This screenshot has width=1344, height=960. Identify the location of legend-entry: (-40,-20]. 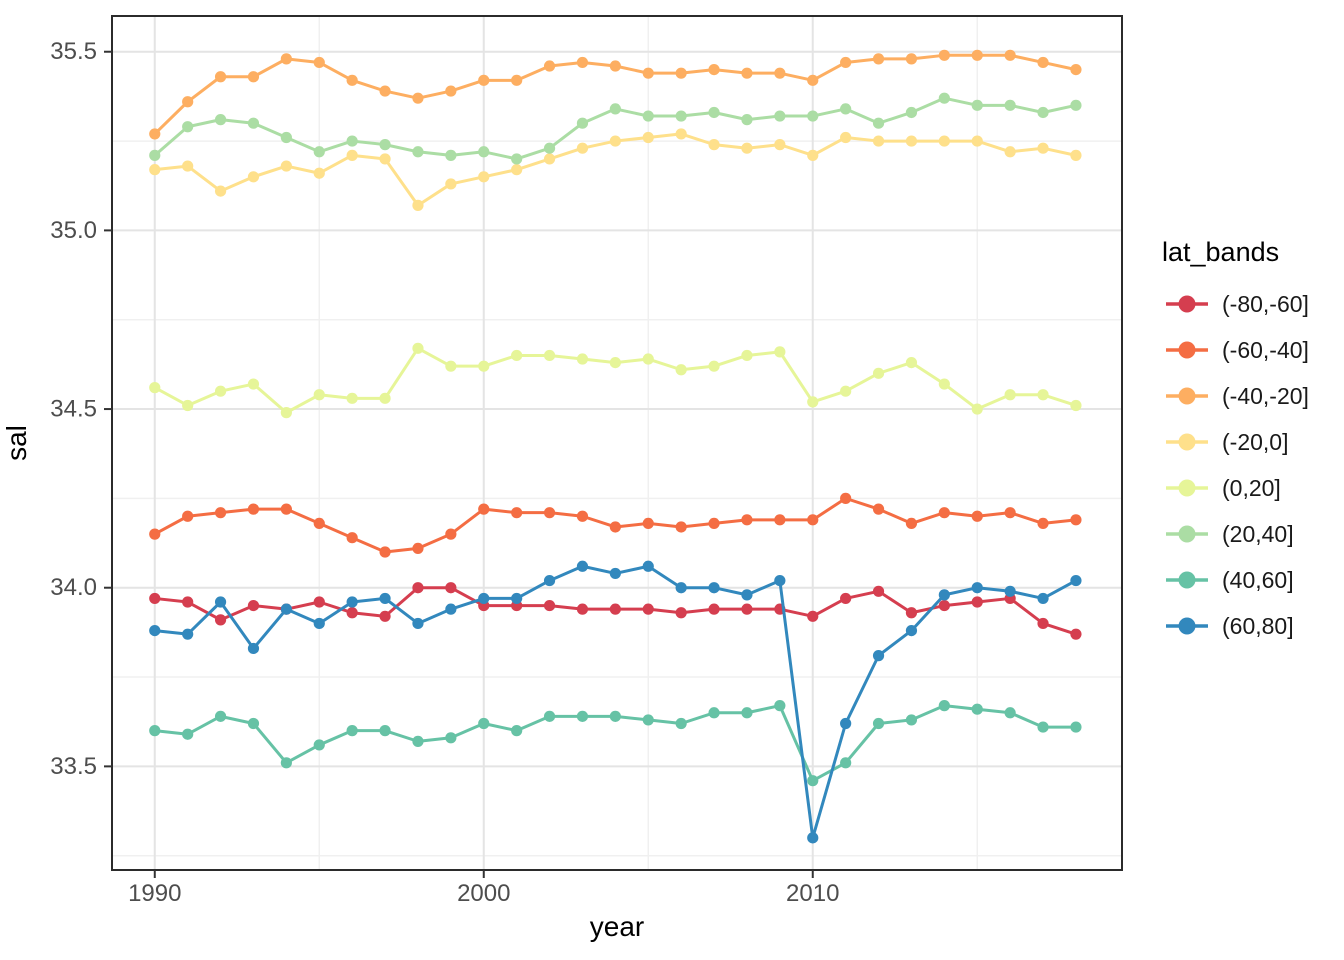
(1237, 396).